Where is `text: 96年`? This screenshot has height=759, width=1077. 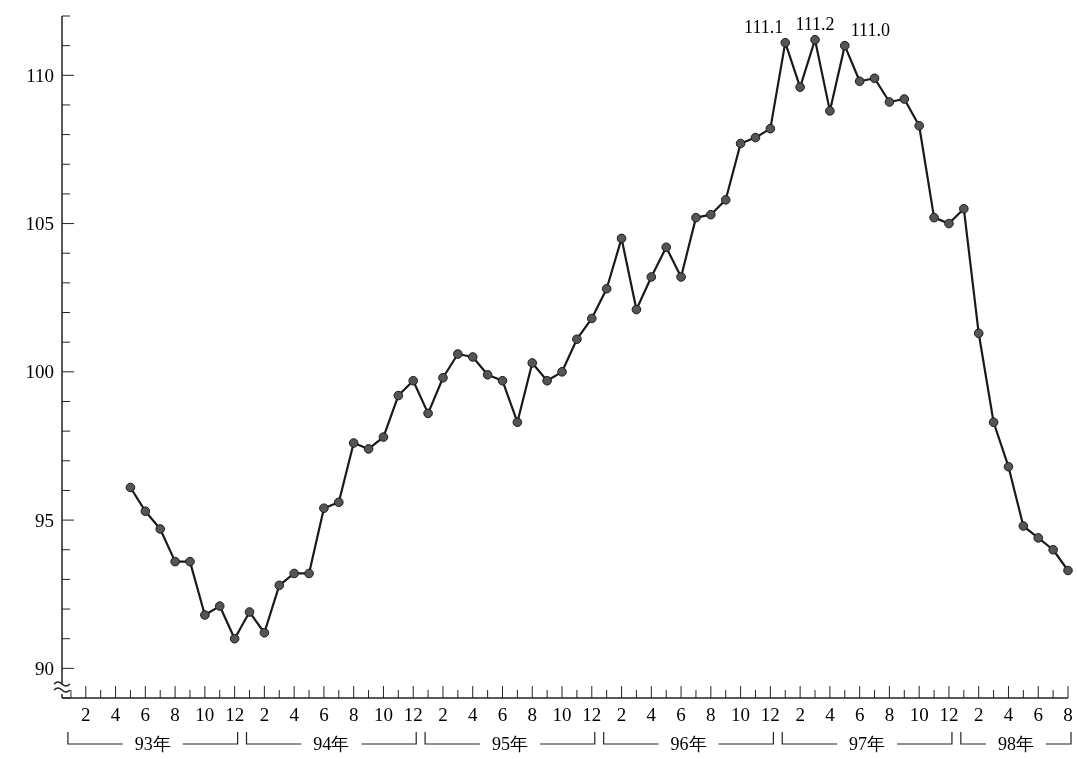 text: 96年 is located at coordinates (688, 744).